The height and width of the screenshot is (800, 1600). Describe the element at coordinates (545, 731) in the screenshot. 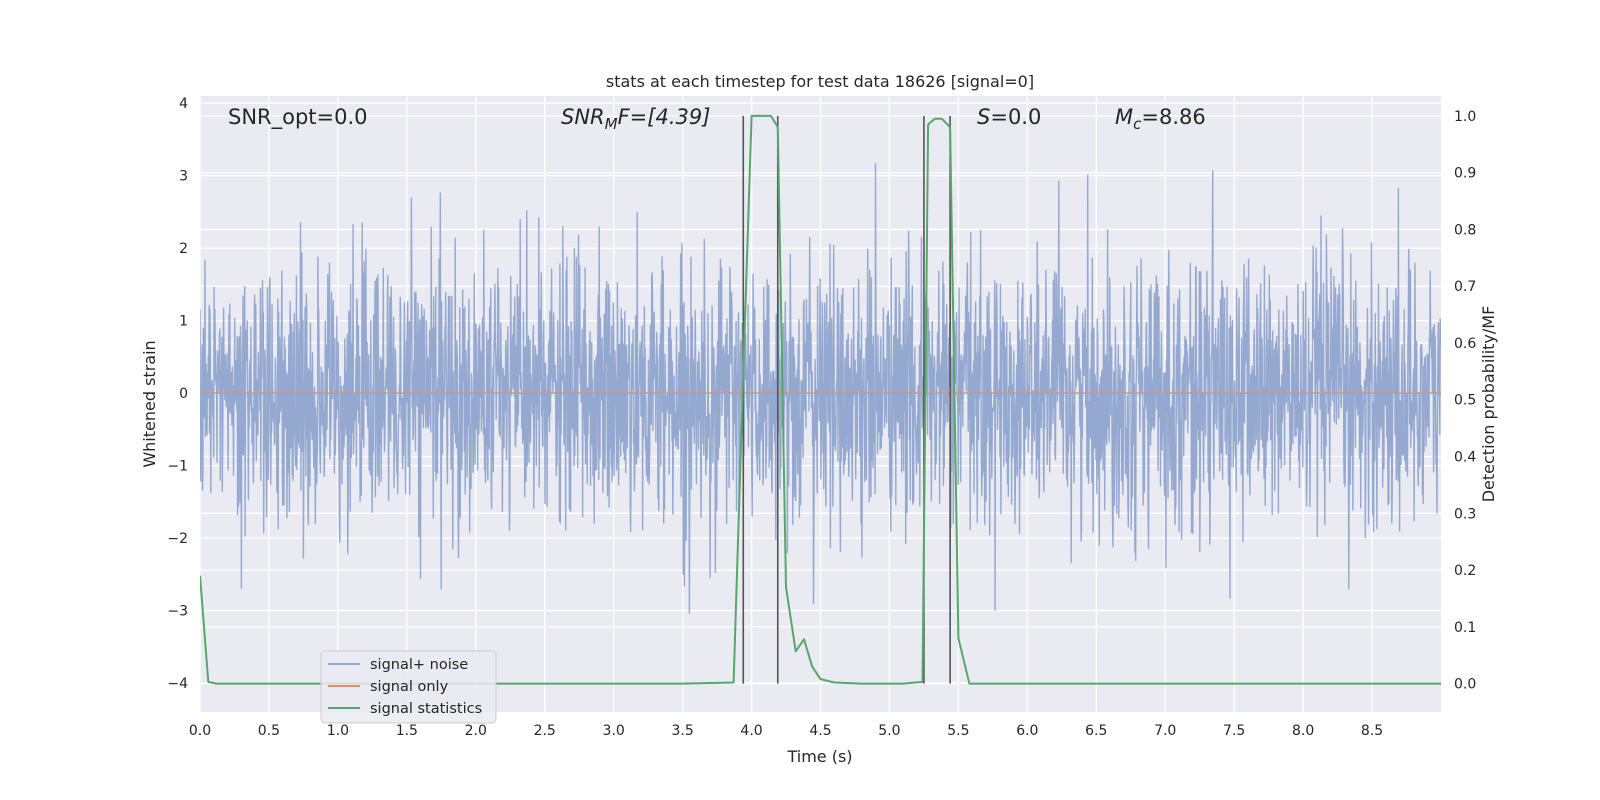

I see `x-tick-label: 2.5` at that location.